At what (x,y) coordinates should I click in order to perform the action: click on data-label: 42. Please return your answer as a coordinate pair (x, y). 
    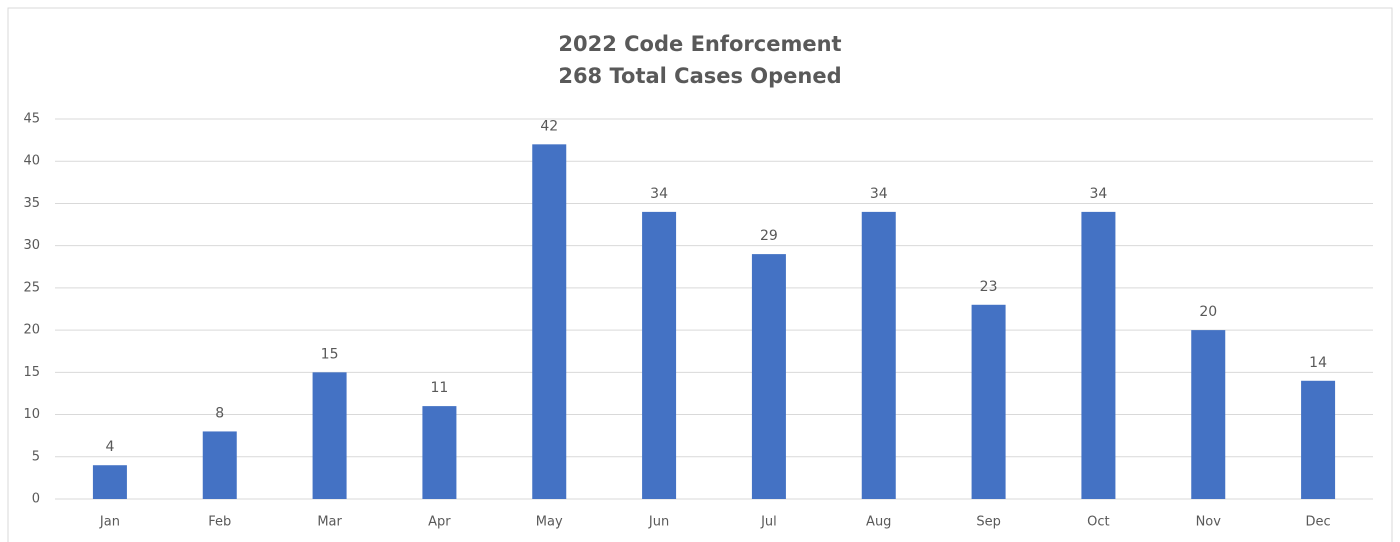
    Looking at the image, I should click on (549, 126).